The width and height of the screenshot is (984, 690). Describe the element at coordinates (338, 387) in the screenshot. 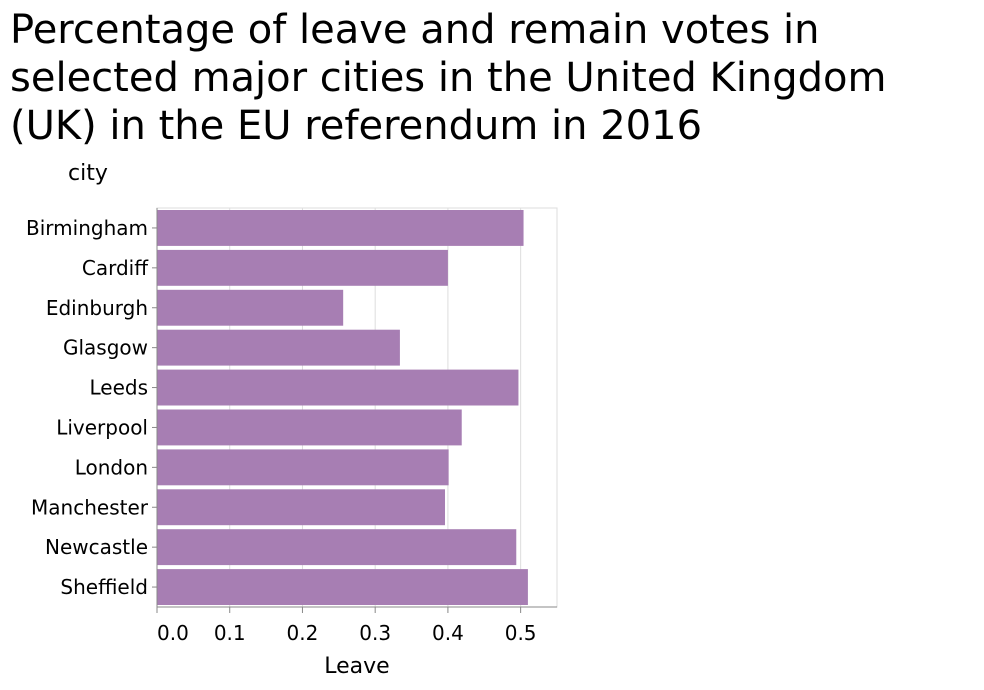

I see `bar-leeds` at that location.